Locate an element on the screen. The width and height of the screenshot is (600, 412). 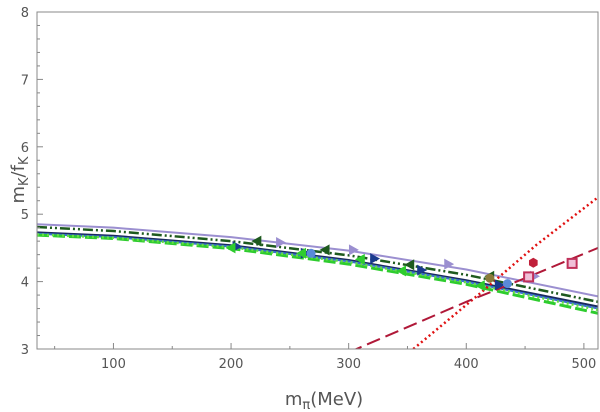
y-tick-label: 6 is located at coordinates (25, 148).